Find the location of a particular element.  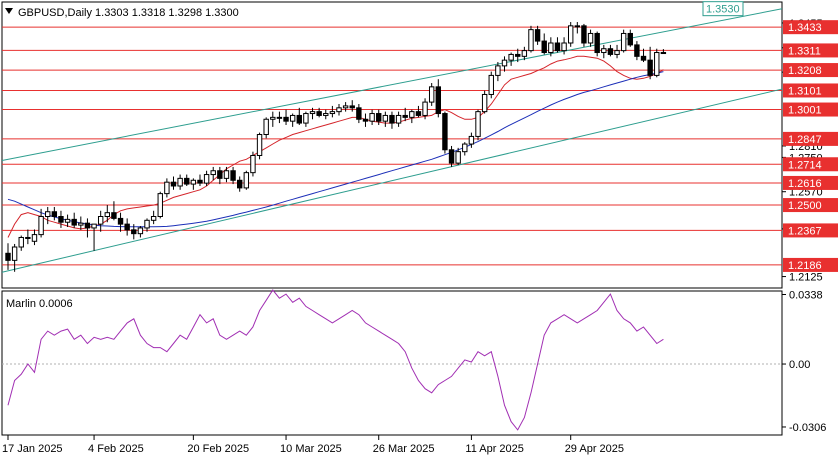

level-label: 1.2367 is located at coordinates (805, 231).